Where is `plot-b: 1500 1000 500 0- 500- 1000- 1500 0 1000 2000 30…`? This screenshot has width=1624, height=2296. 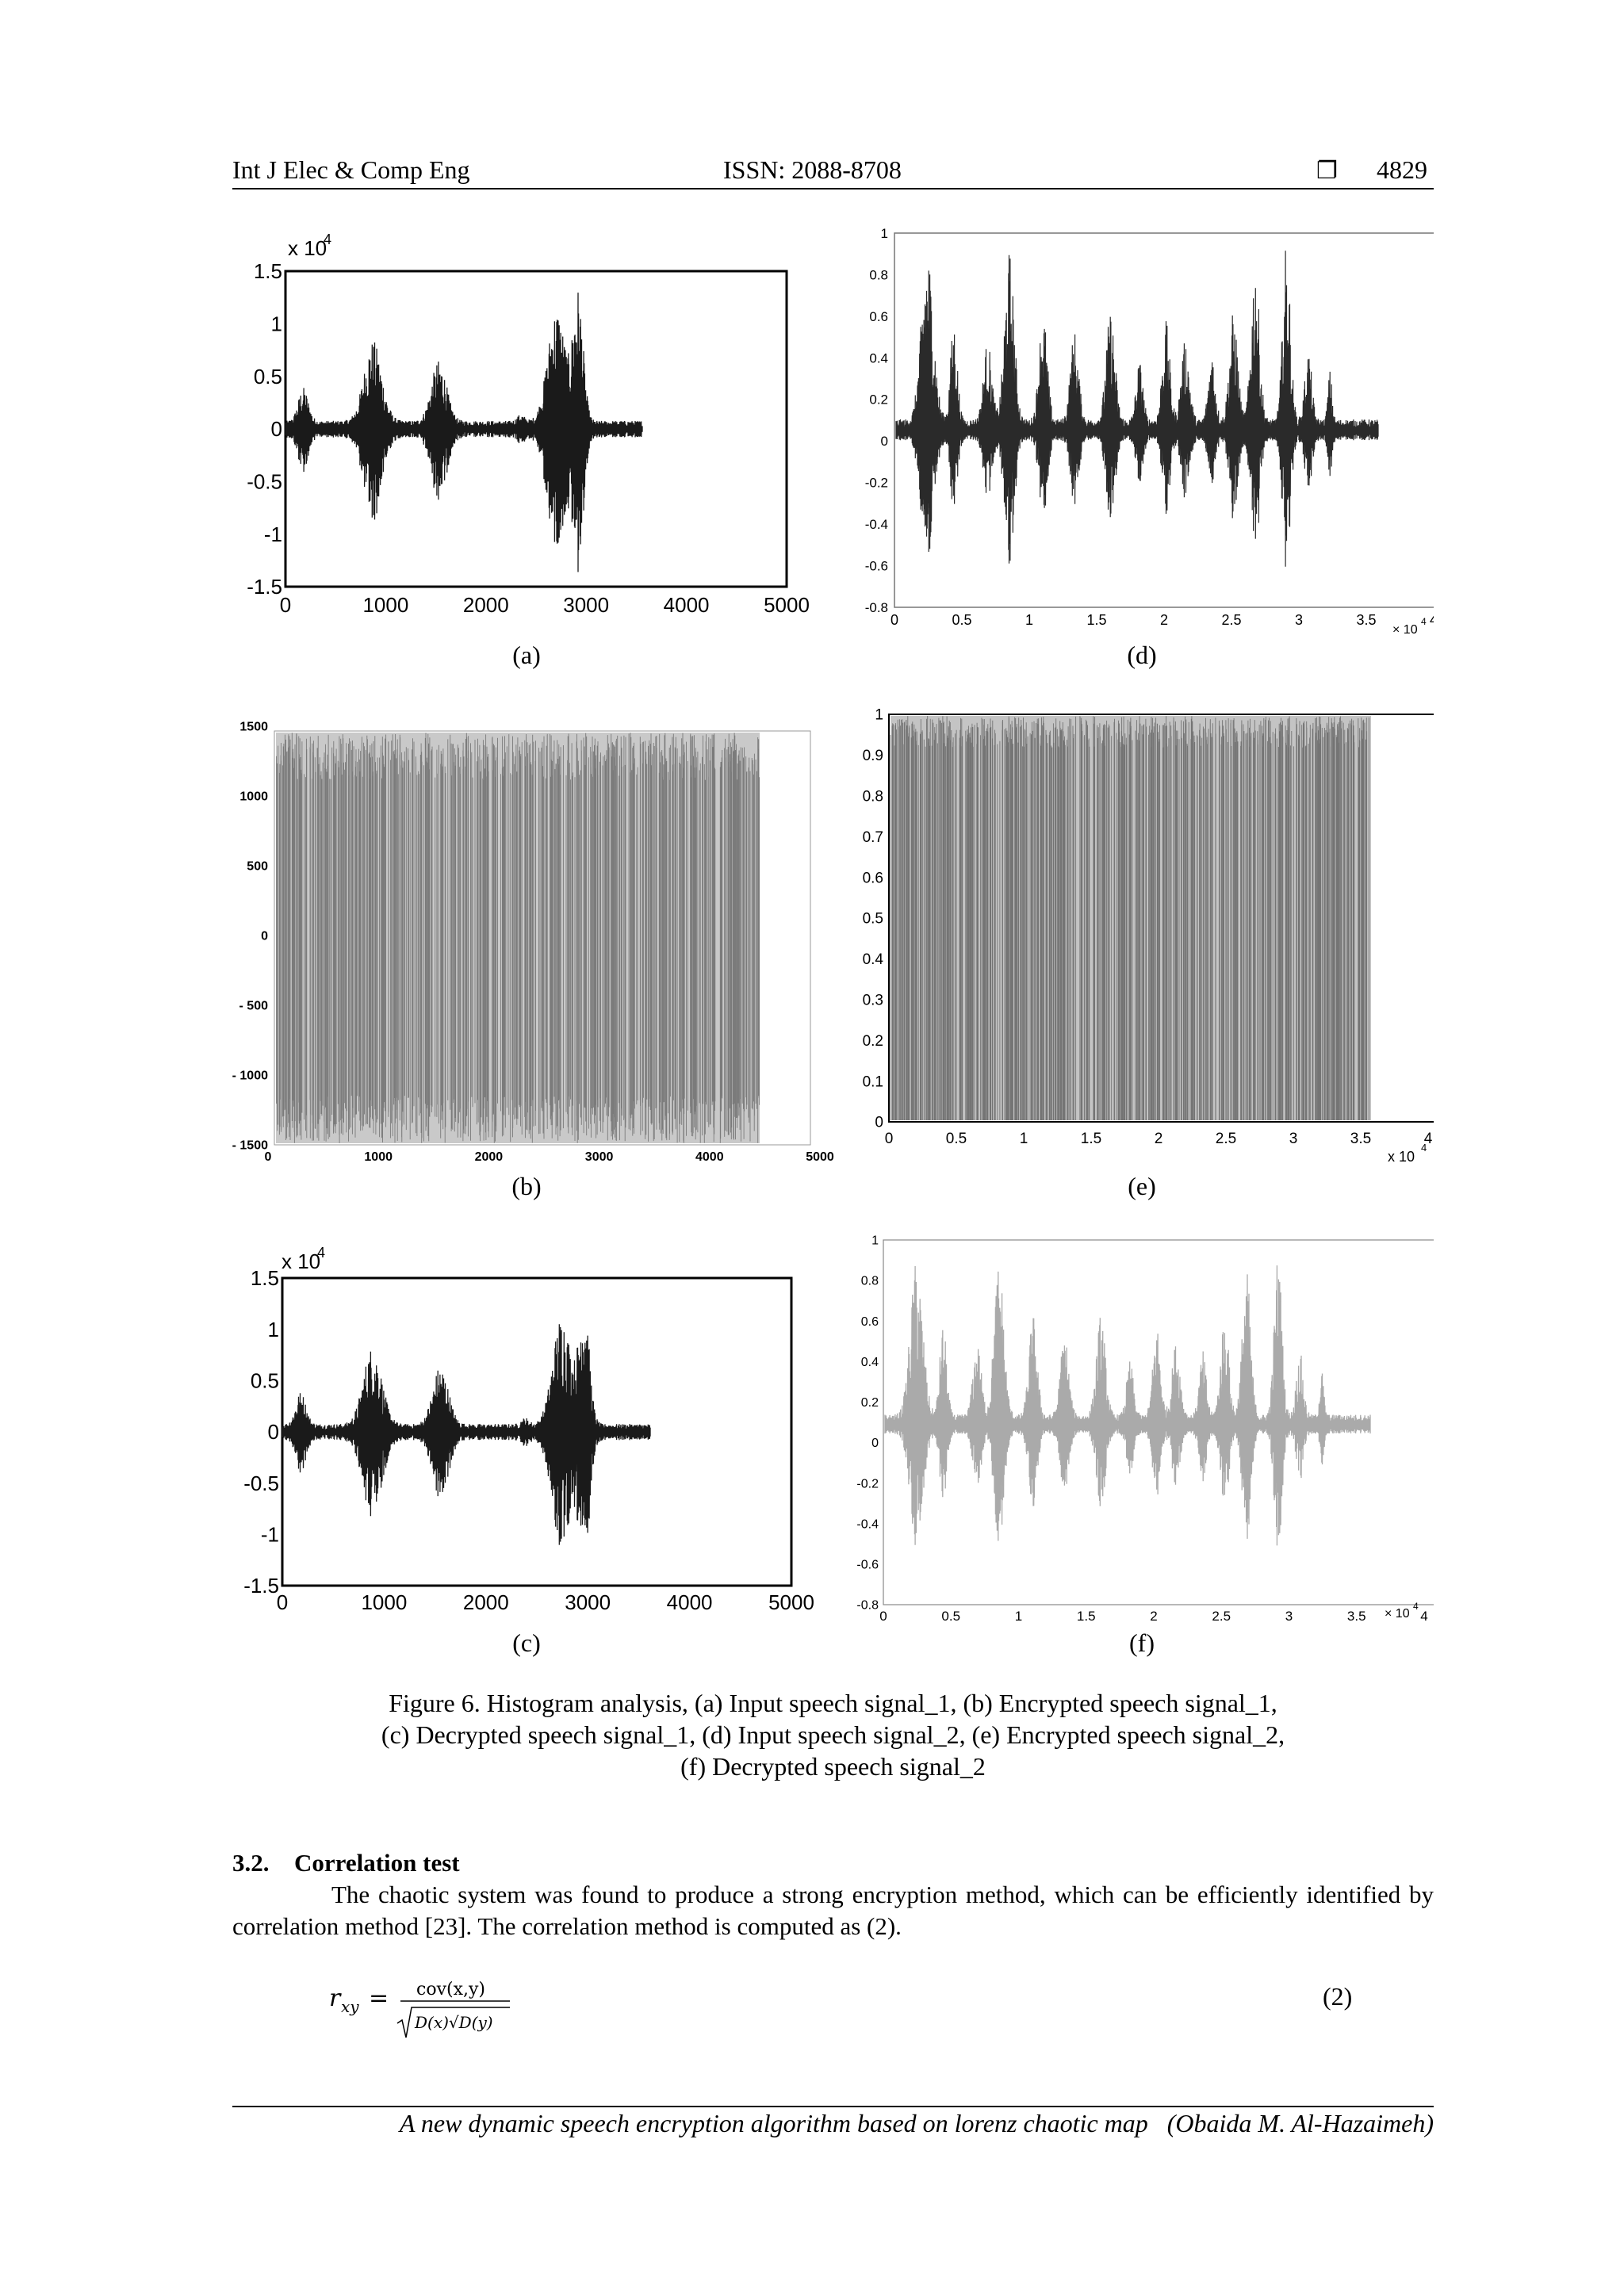 plot-b: 1500 1000 500 0- 500- 1000- 1500 0 1000 2000 30… is located at coordinates (539, 940).